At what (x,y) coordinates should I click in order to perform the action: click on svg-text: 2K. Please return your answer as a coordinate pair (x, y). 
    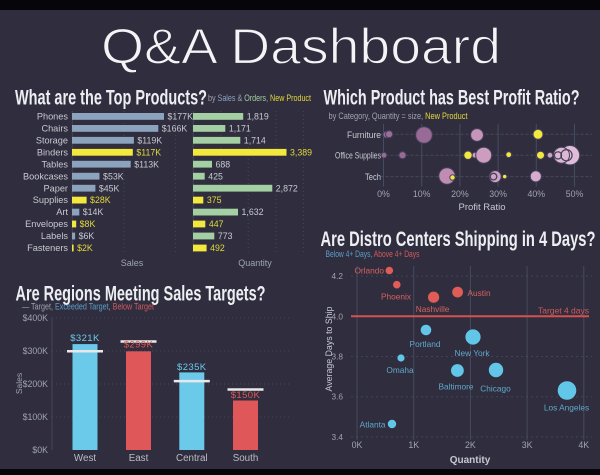
    Looking at the image, I should click on (470, 445).